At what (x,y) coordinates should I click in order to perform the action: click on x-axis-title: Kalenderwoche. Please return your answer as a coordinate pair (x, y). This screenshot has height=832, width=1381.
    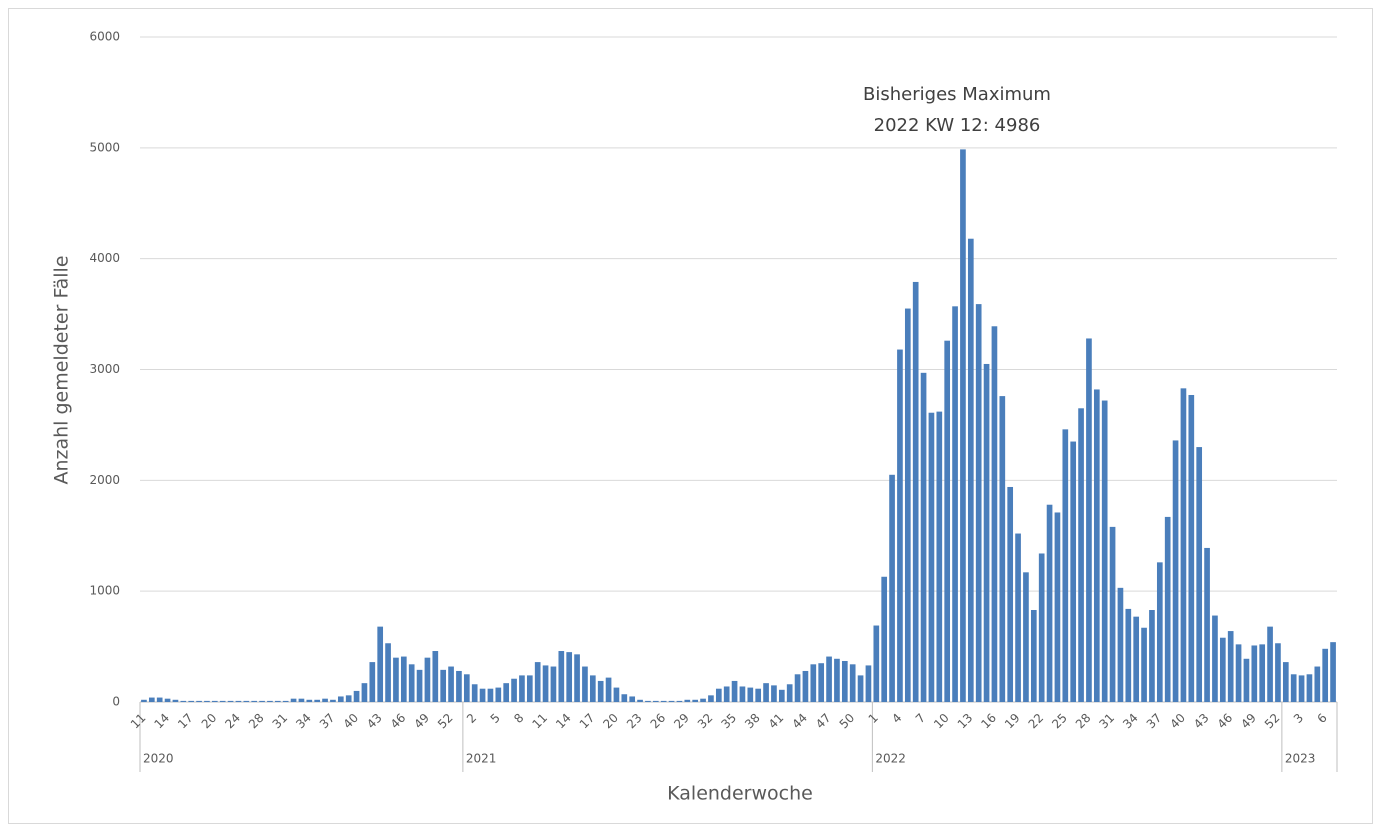
    Looking at the image, I should click on (740, 794).